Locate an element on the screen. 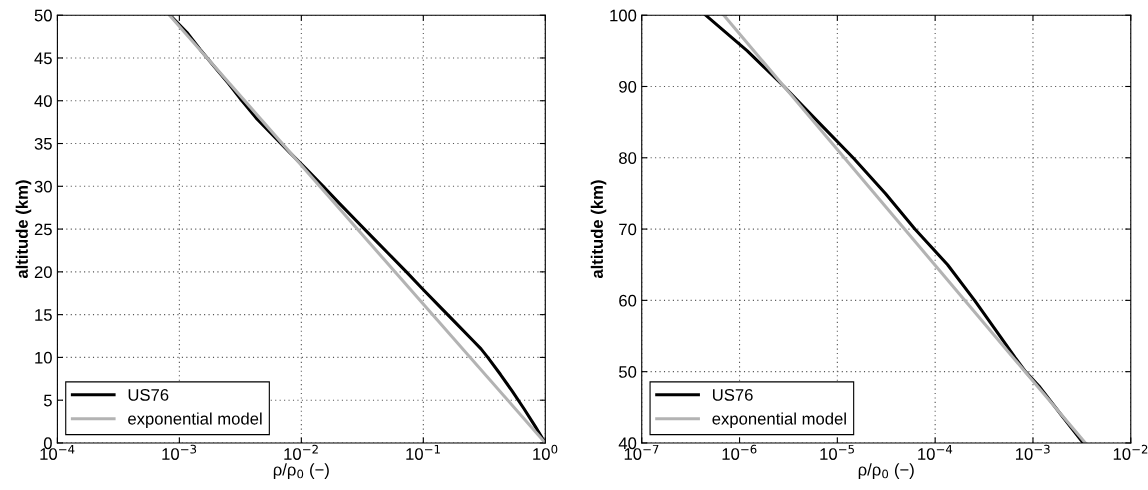  x-tick-label: 10$^{−5}$ is located at coordinates (837, 452).